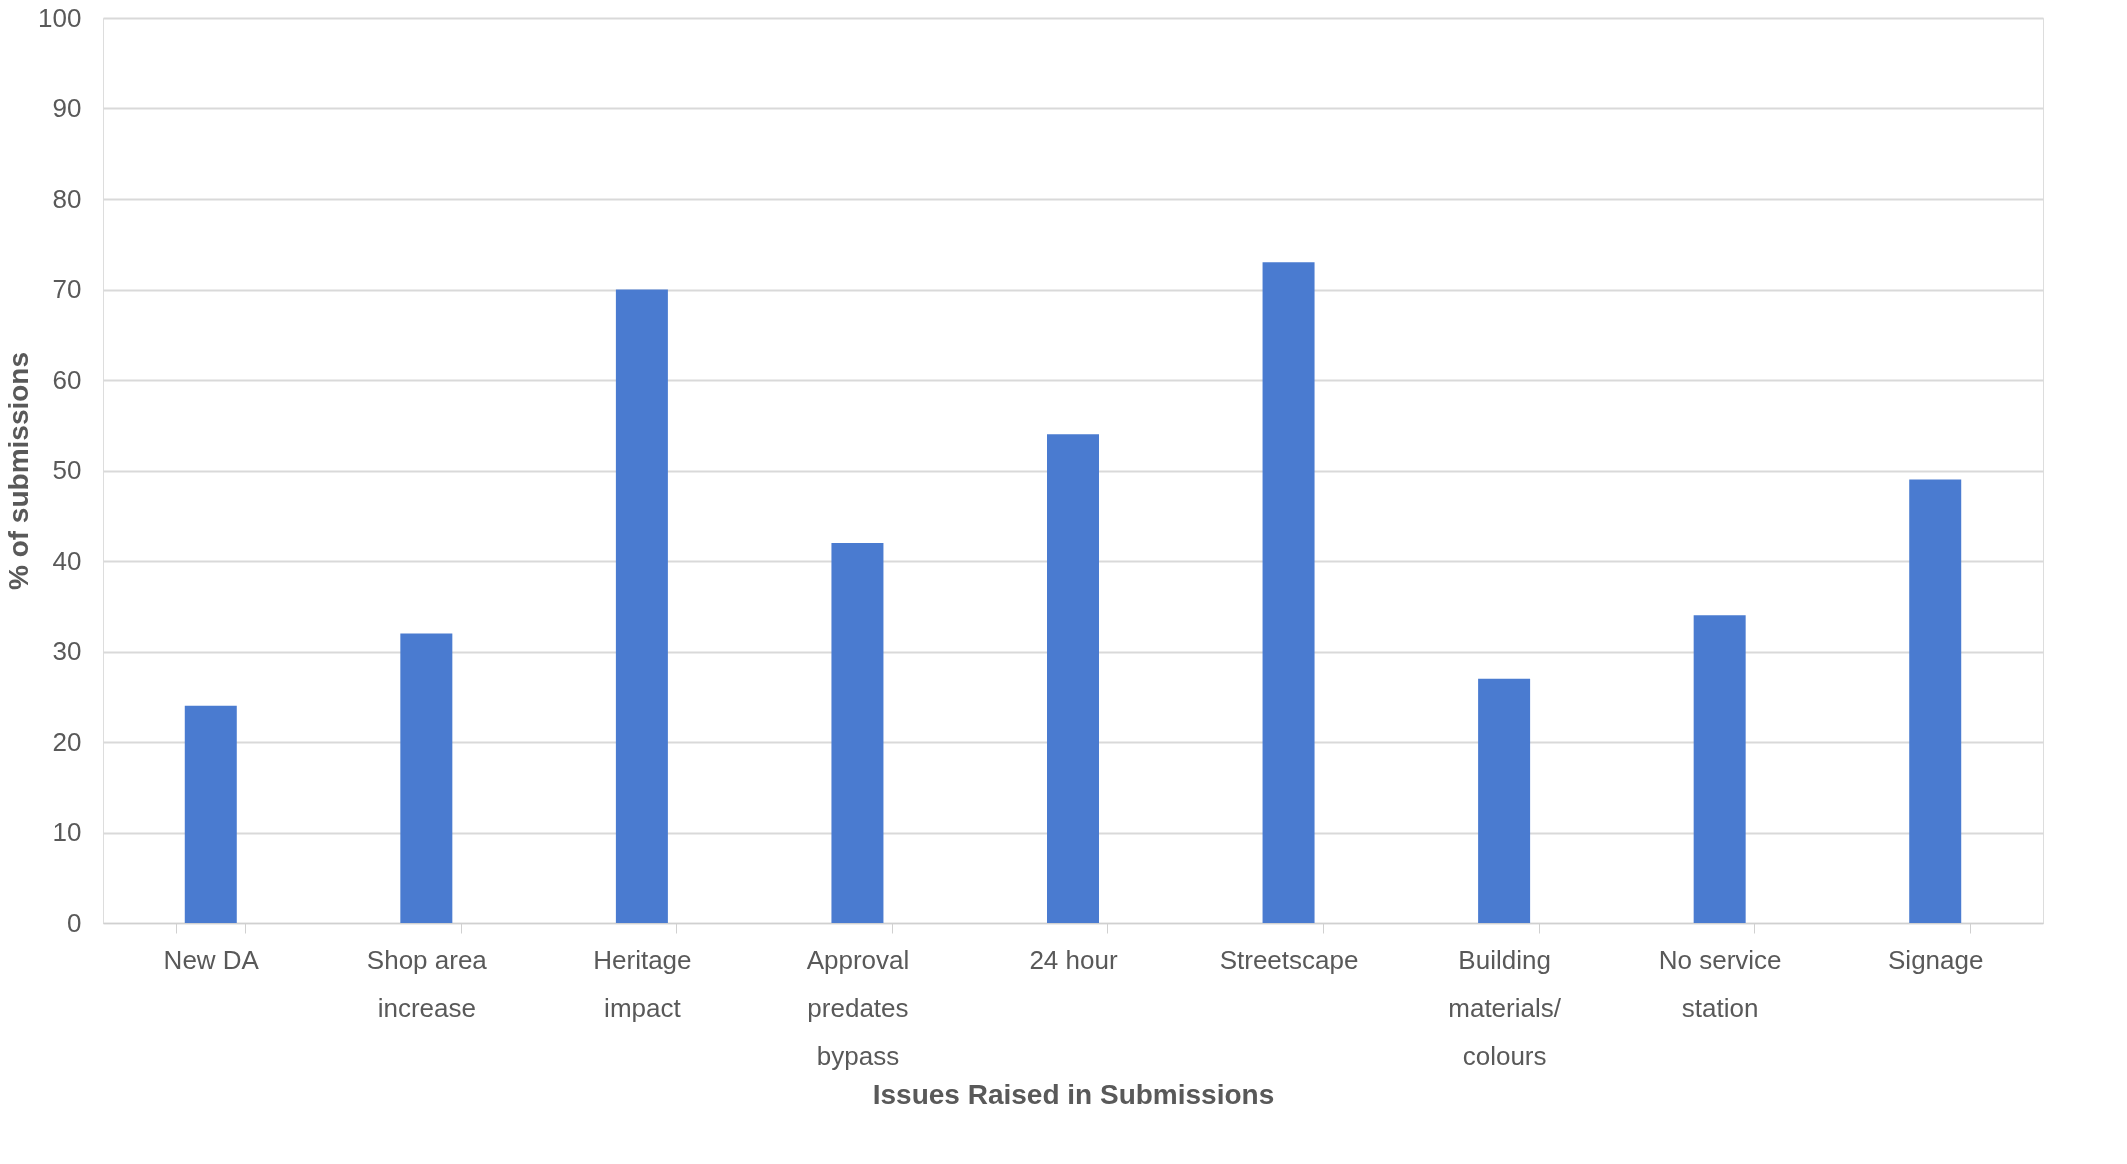  What do you see at coordinates (1073, 1094) in the screenshot?
I see `x-axis-title: Issues Raised in Submissions` at bounding box center [1073, 1094].